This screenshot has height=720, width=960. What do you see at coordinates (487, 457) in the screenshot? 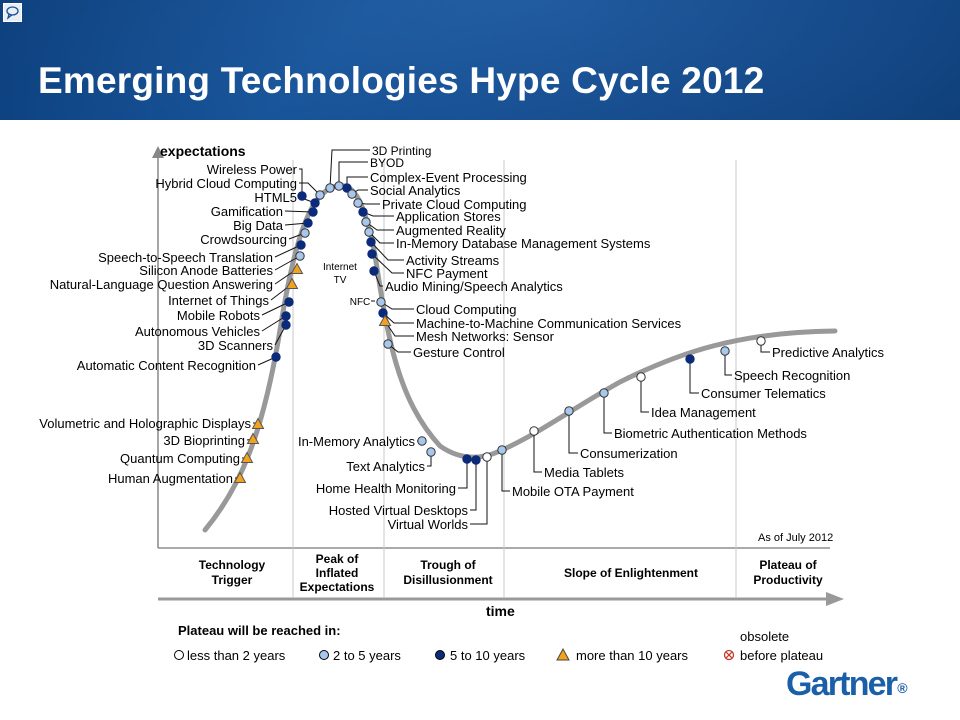
I see `marker-virtual-worlds` at bounding box center [487, 457].